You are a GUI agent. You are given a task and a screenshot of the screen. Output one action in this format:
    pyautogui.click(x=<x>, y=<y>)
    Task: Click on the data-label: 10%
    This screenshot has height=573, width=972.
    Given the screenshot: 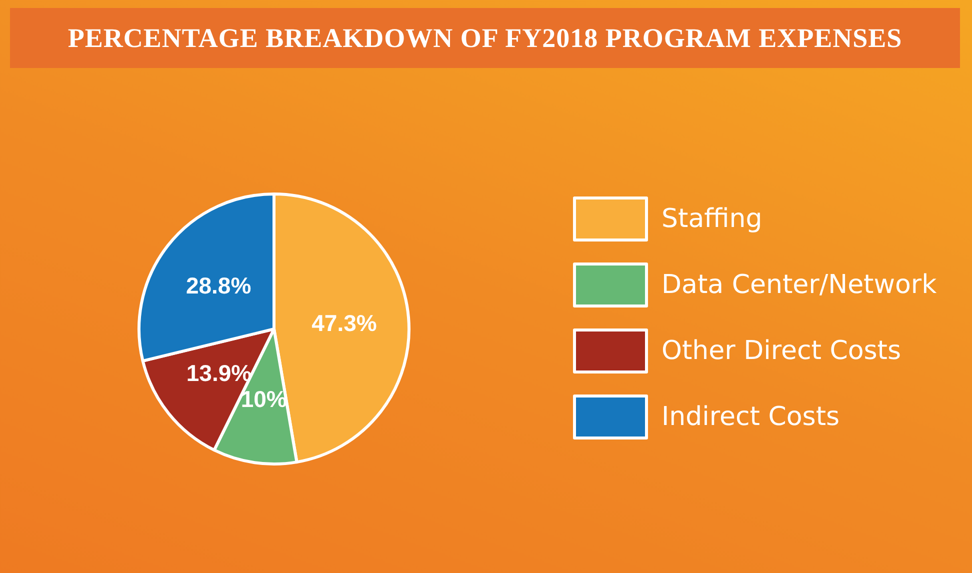 What is the action you would take?
    pyautogui.click(x=263, y=399)
    